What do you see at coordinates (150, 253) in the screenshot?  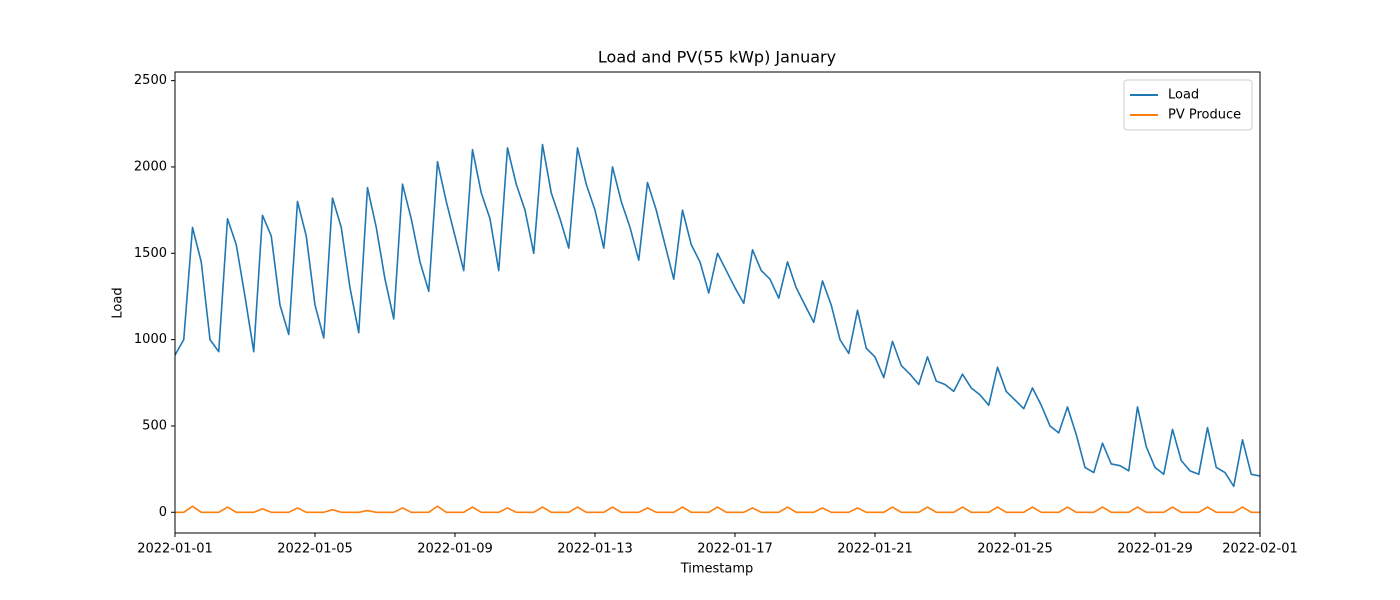 I see `y-tick-label: 1500` at bounding box center [150, 253].